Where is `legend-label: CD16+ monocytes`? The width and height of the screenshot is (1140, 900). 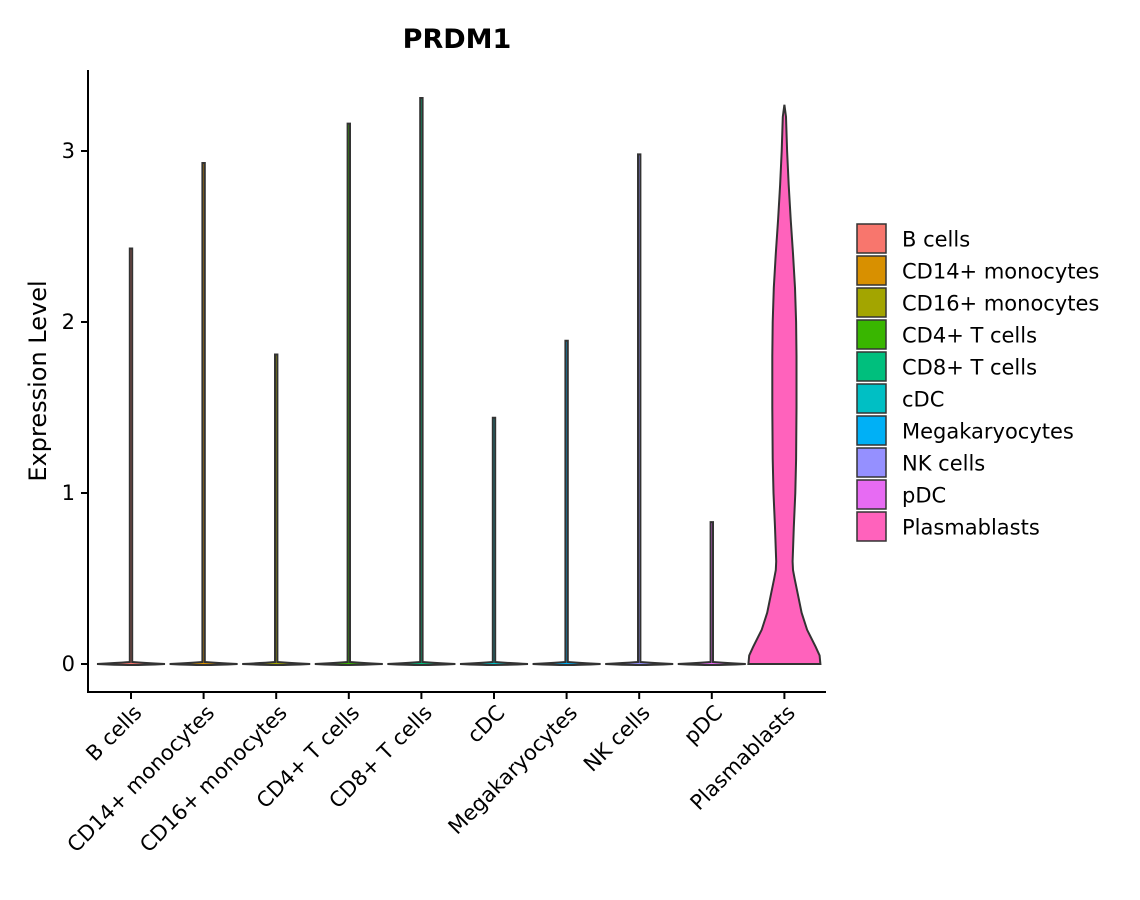 legend-label: CD16+ monocytes is located at coordinates (1000, 304).